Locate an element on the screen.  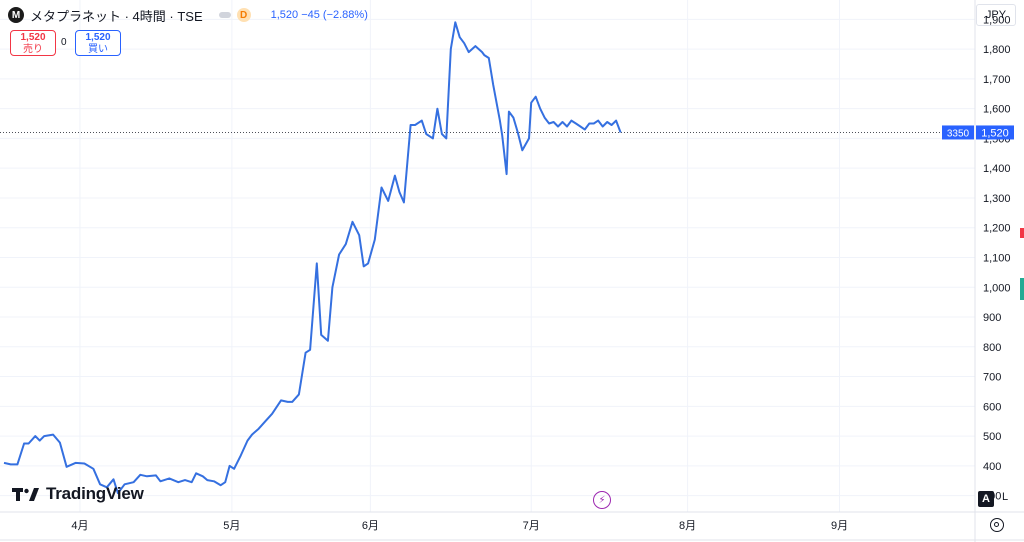
sell-price: 1,520 is located at coordinates (33, 37).